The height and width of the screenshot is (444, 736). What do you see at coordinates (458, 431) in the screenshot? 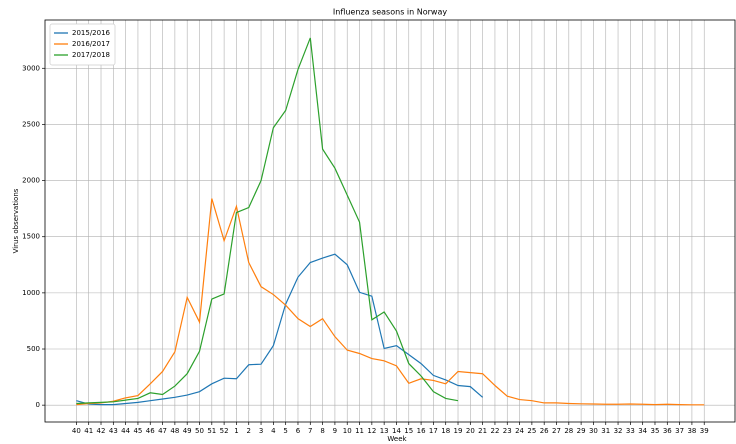
I see `x-tick-label: 19` at bounding box center [458, 431].